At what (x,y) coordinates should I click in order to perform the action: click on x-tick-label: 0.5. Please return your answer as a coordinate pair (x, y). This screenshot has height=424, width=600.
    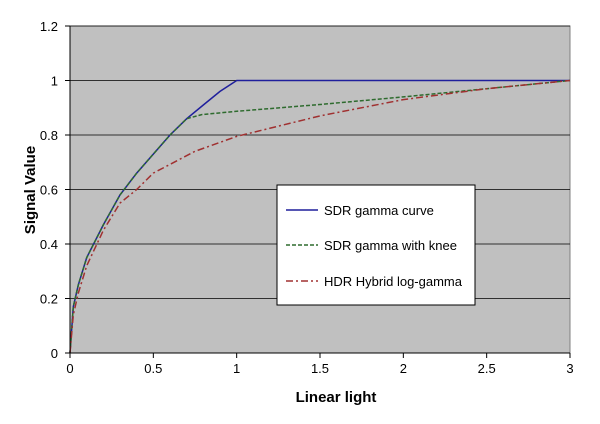
    Looking at the image, I should click on (153, 368).